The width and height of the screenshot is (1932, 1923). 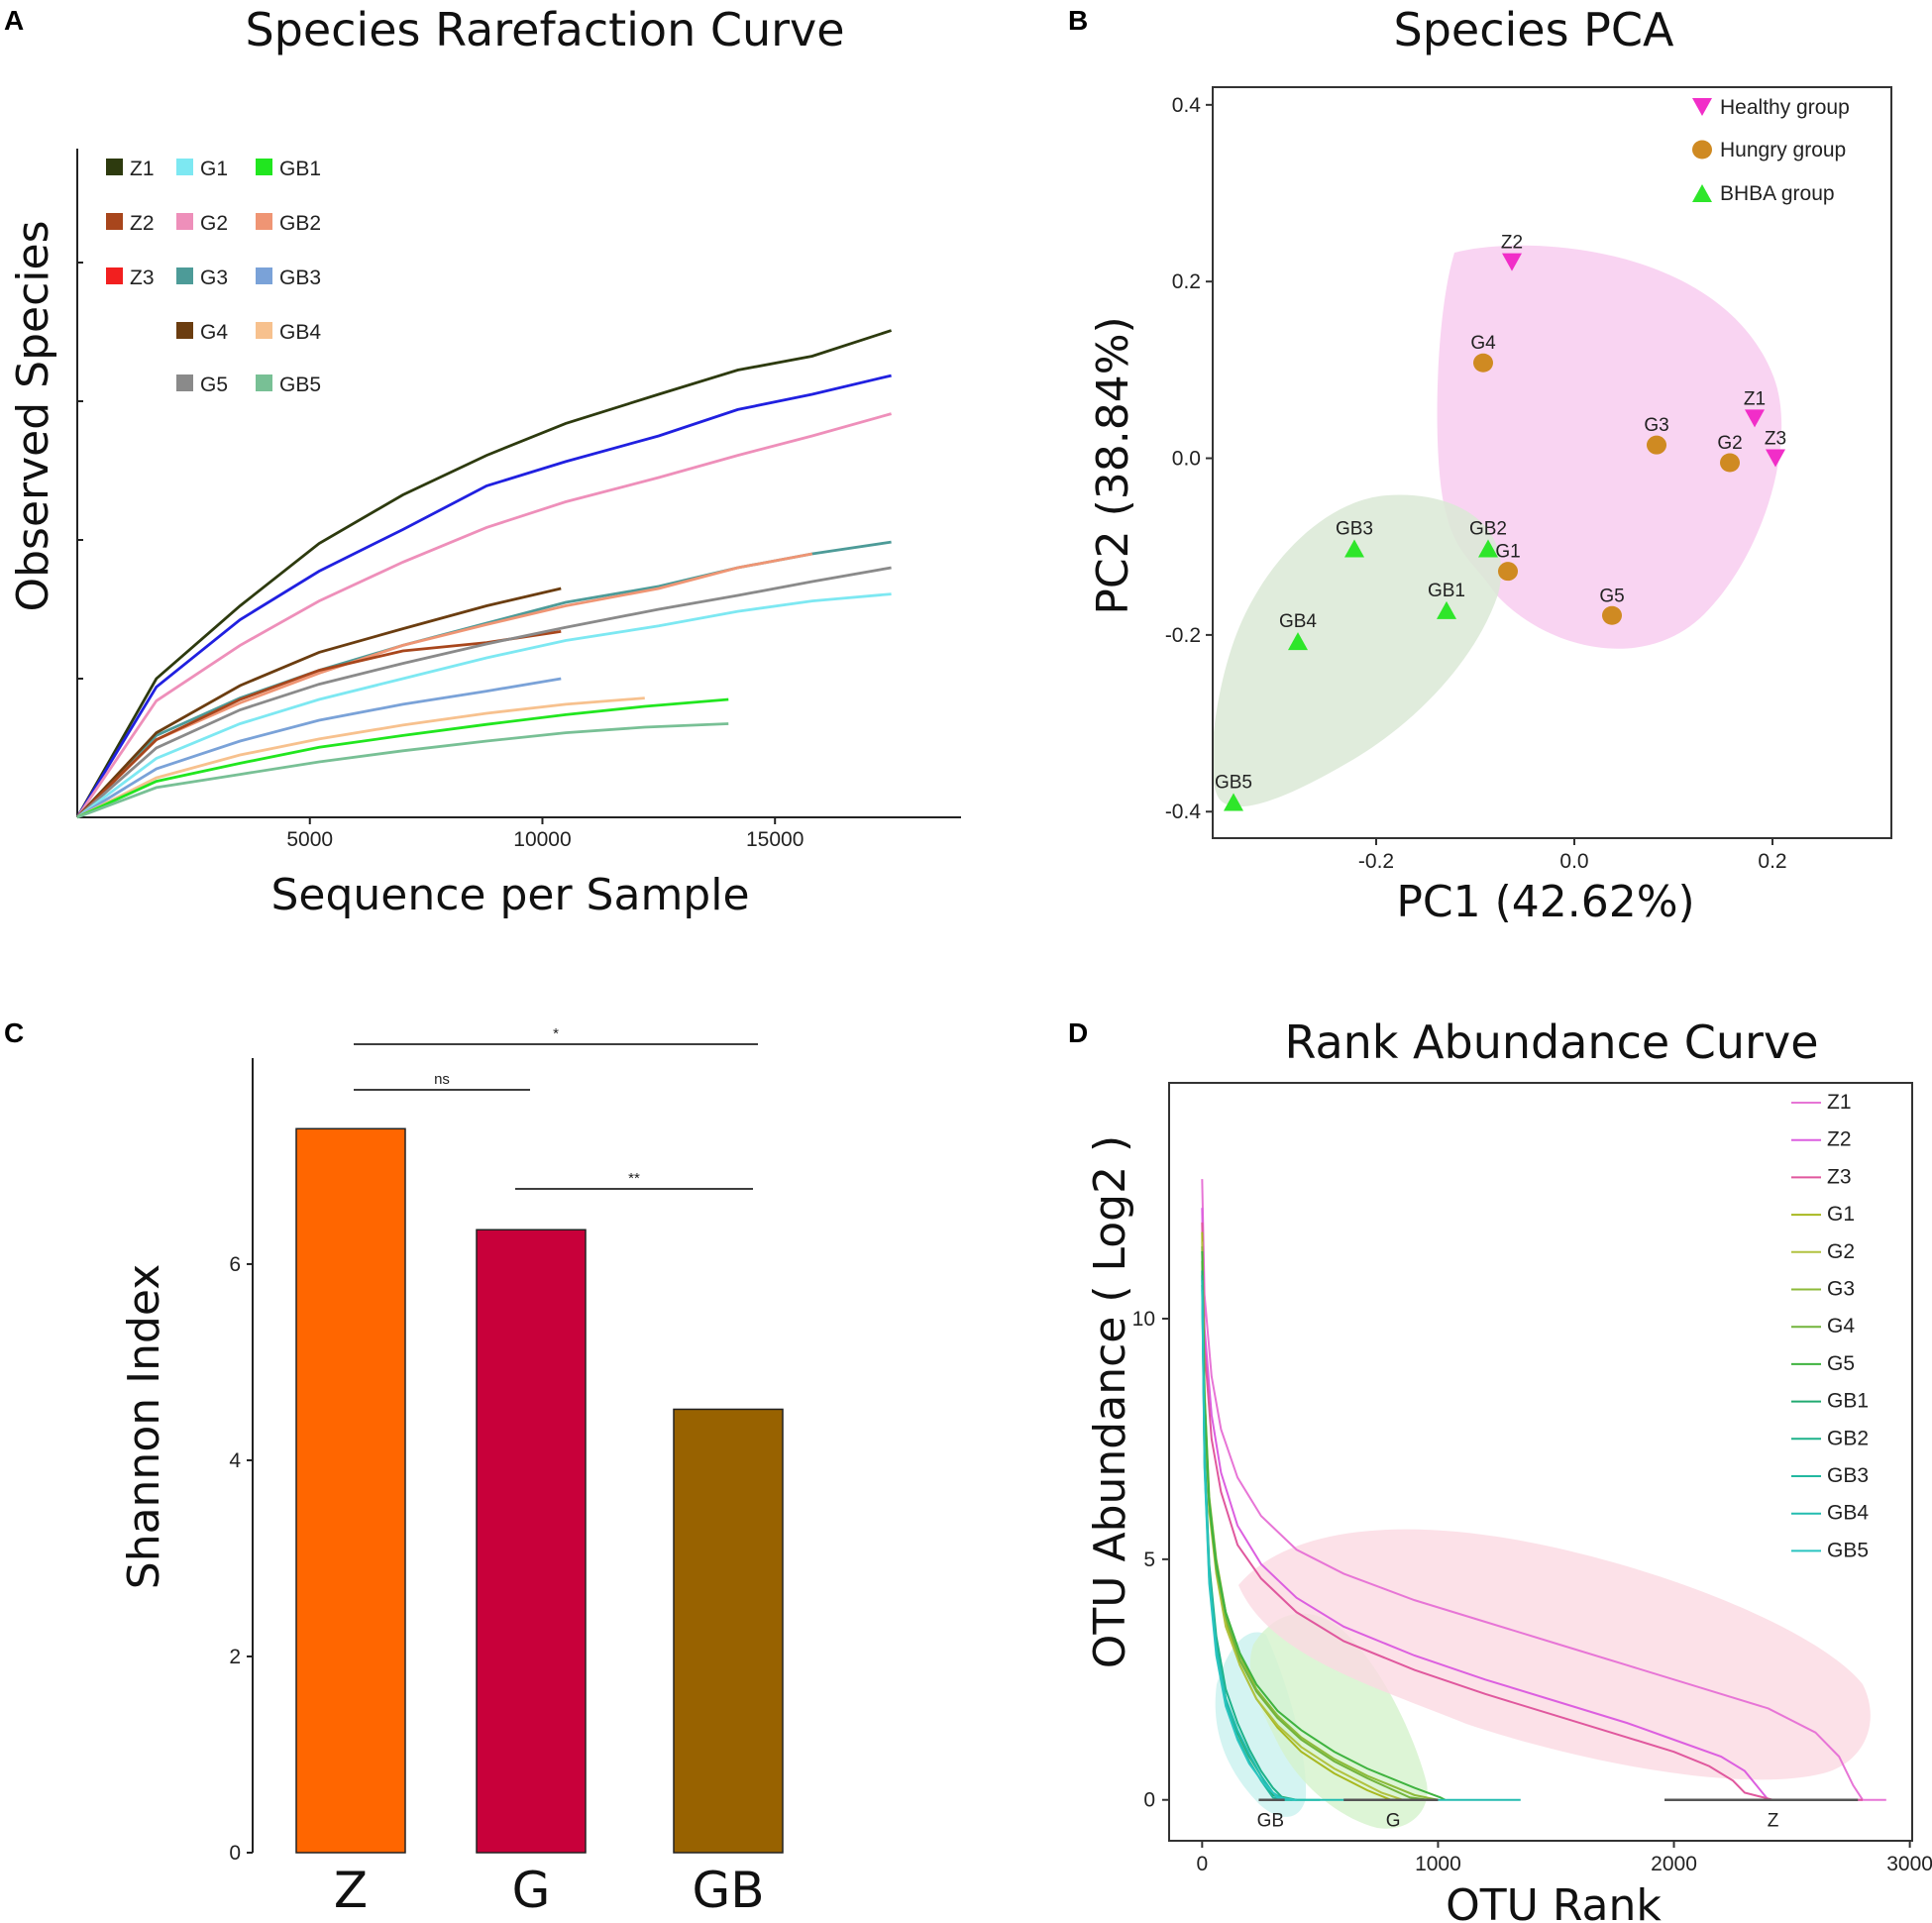 What do you see at coordinates (115, 275) in the screenshot?
I see `a-legend-swatch-Z3` at bounding box center [115, 275].